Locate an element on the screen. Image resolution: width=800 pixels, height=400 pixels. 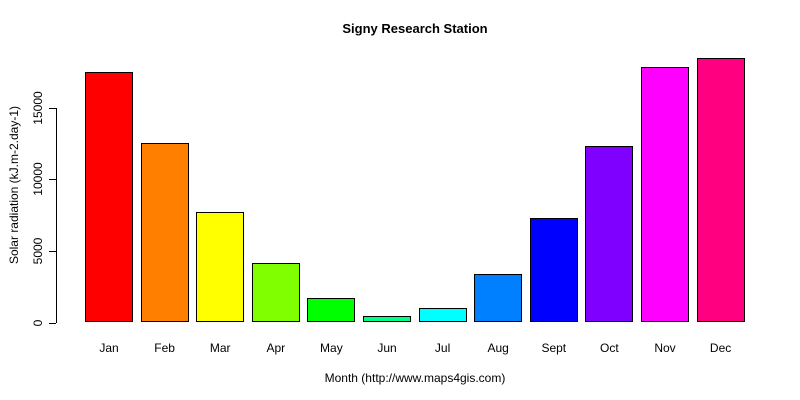
bar-nov is located at coordinates (665, 195).